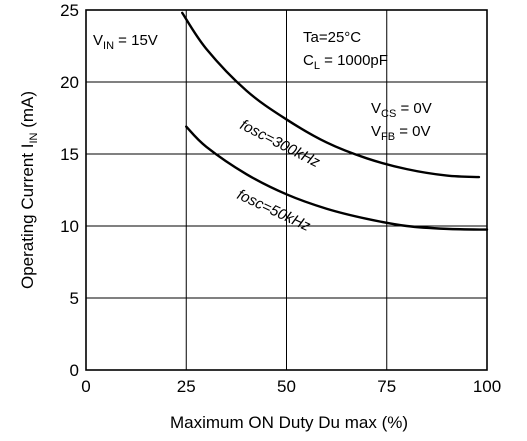 The height and width of the screenshot is (441, 527). Describe the element at coordinates (332, 37) in the screenshot. I see `temperature-annotation: Ta=25°C` at that location.